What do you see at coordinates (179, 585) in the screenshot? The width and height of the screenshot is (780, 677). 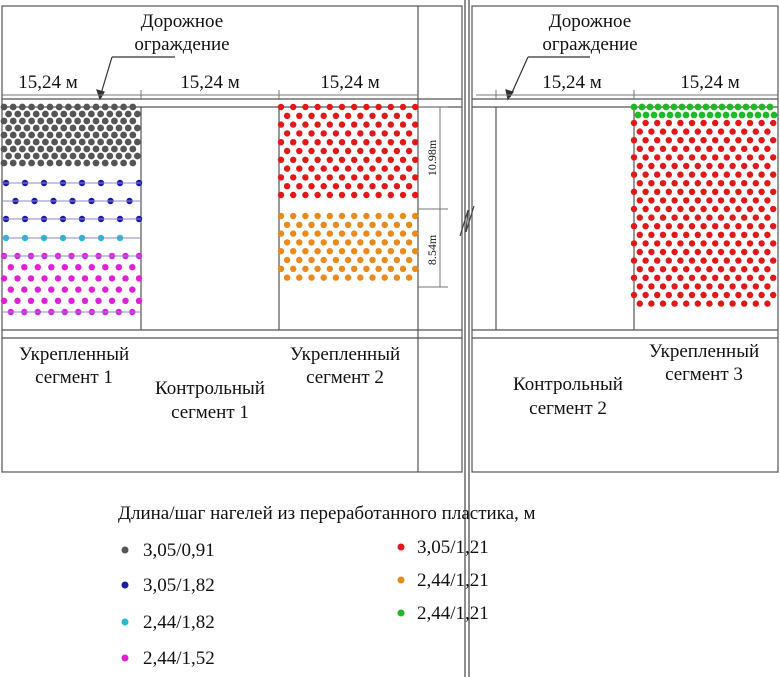 I see `legend-label-2: 3,05/1,82` at bounding box center [179, 585].